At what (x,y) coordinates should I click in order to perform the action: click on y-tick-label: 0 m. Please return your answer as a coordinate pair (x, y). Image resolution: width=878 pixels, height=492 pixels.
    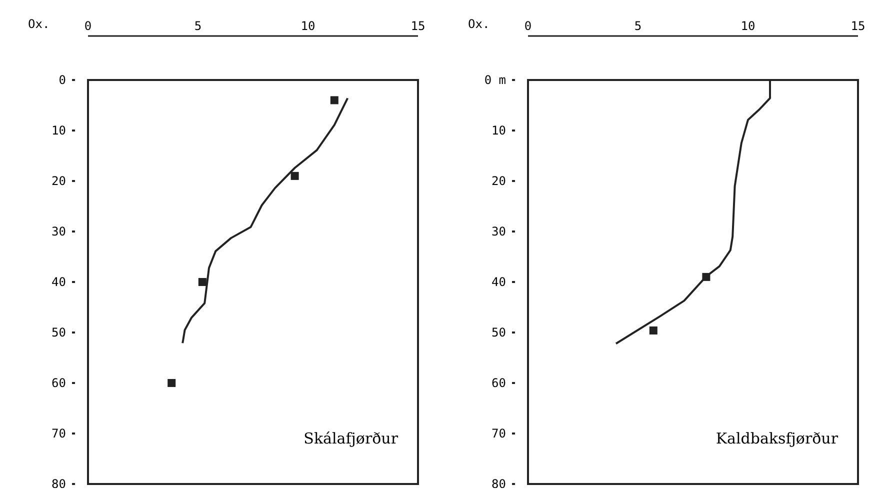
    Looking at the image, I should click on (495, 80).